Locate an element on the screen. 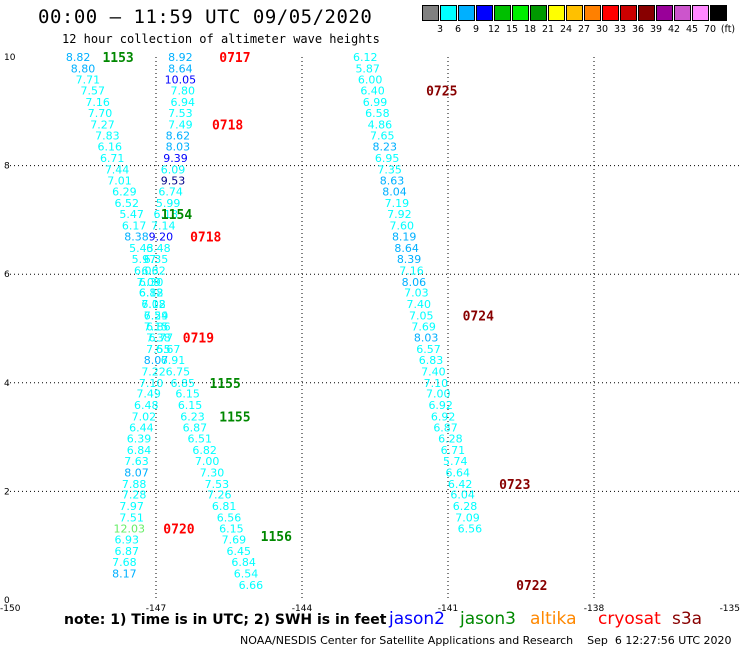  wave-height-label: 6.56 is located at coordinates (229, 517).